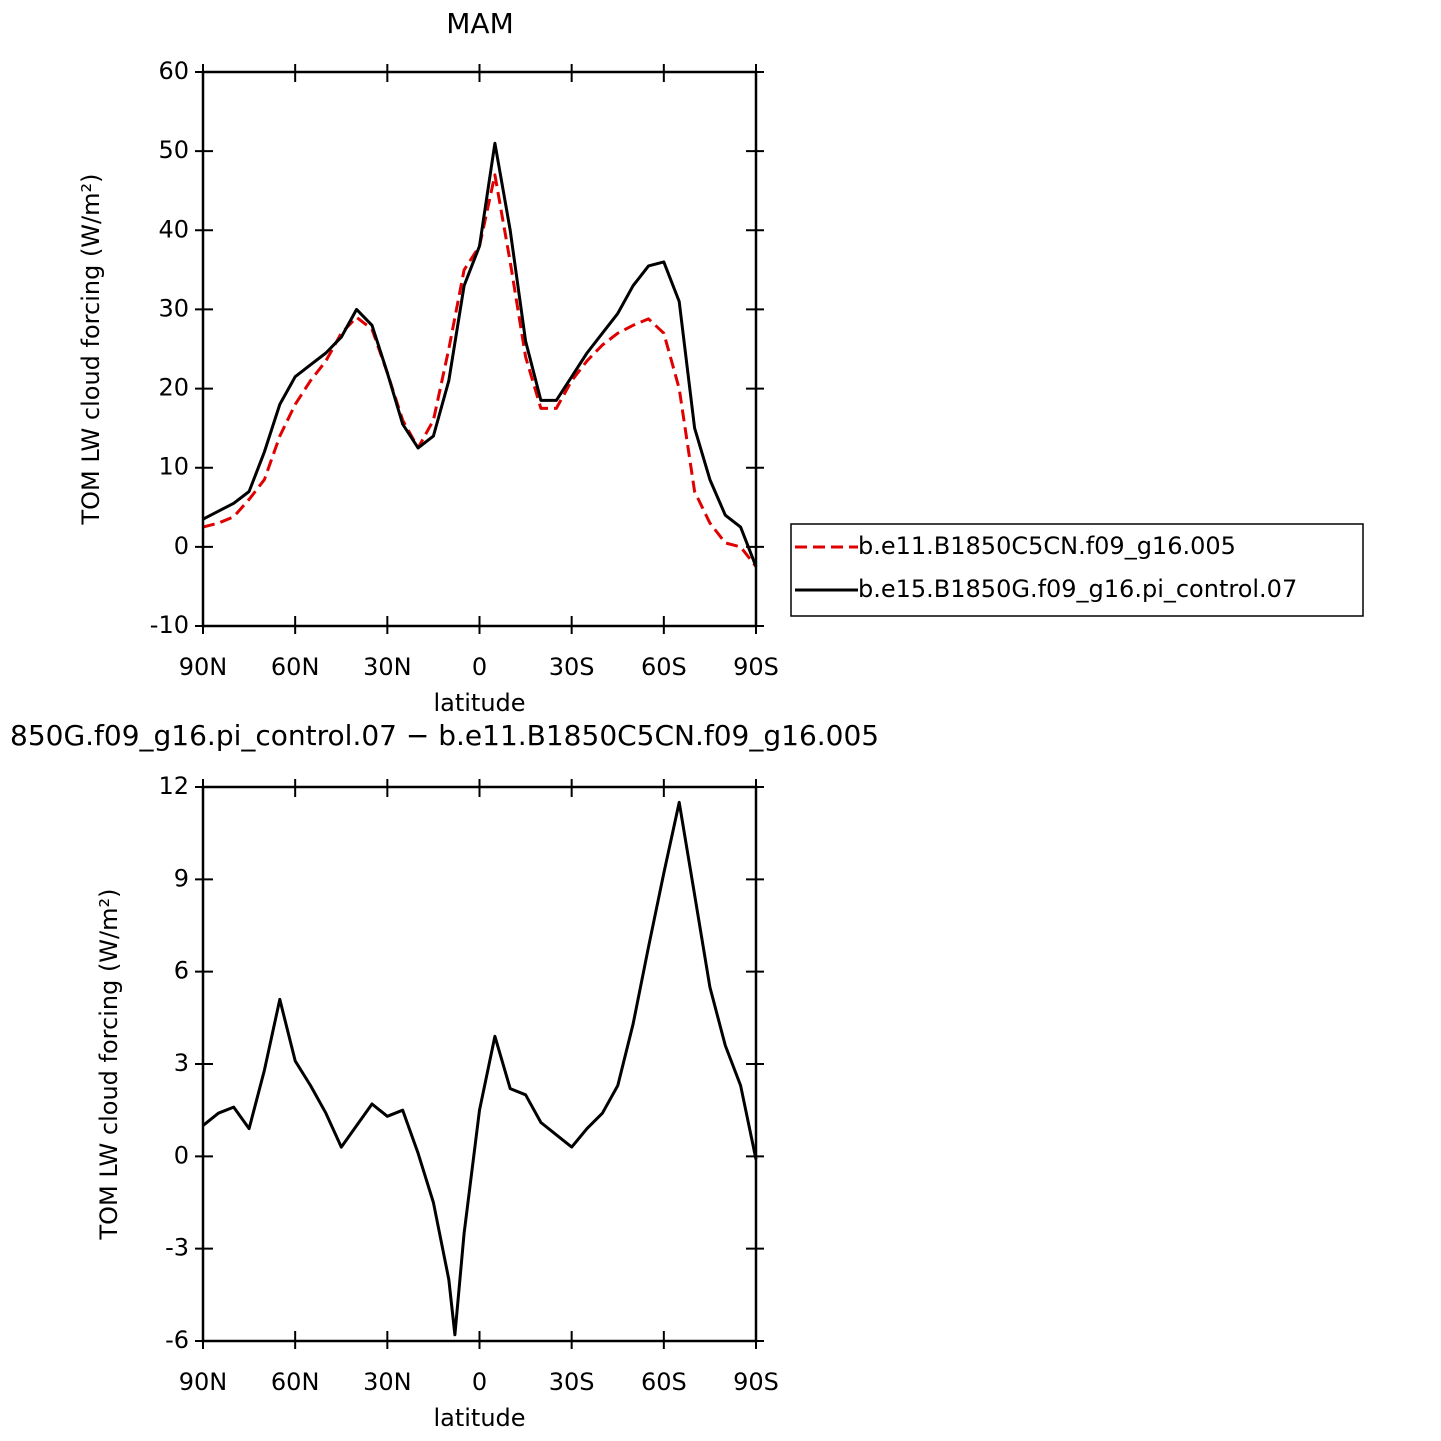 This screenshot has width=1441, height=1441. Describe the element at coordinates (1077, 570) in the screenshot. I see `legend-box` at that location.